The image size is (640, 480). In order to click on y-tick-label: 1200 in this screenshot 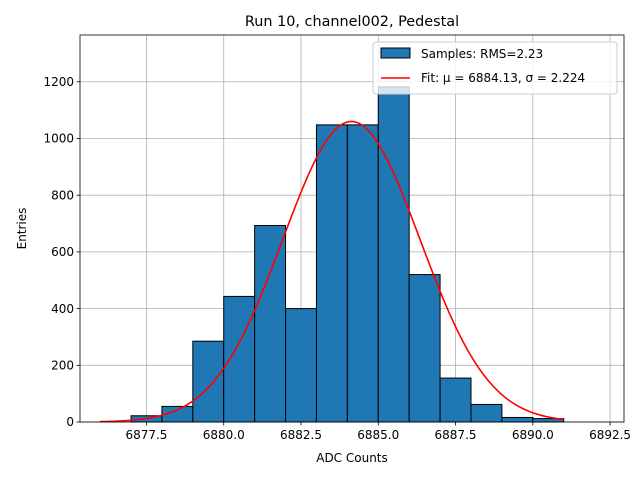, I will do `click(58, 82)`.